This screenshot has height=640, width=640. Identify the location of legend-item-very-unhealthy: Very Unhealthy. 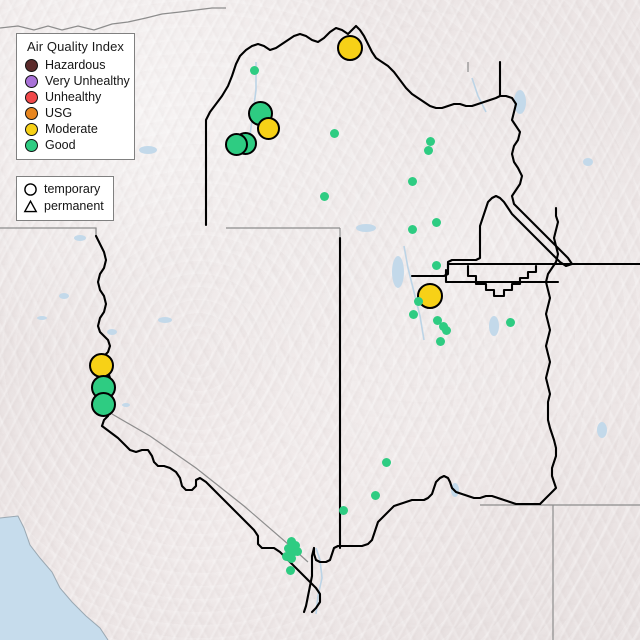
(77, 81).